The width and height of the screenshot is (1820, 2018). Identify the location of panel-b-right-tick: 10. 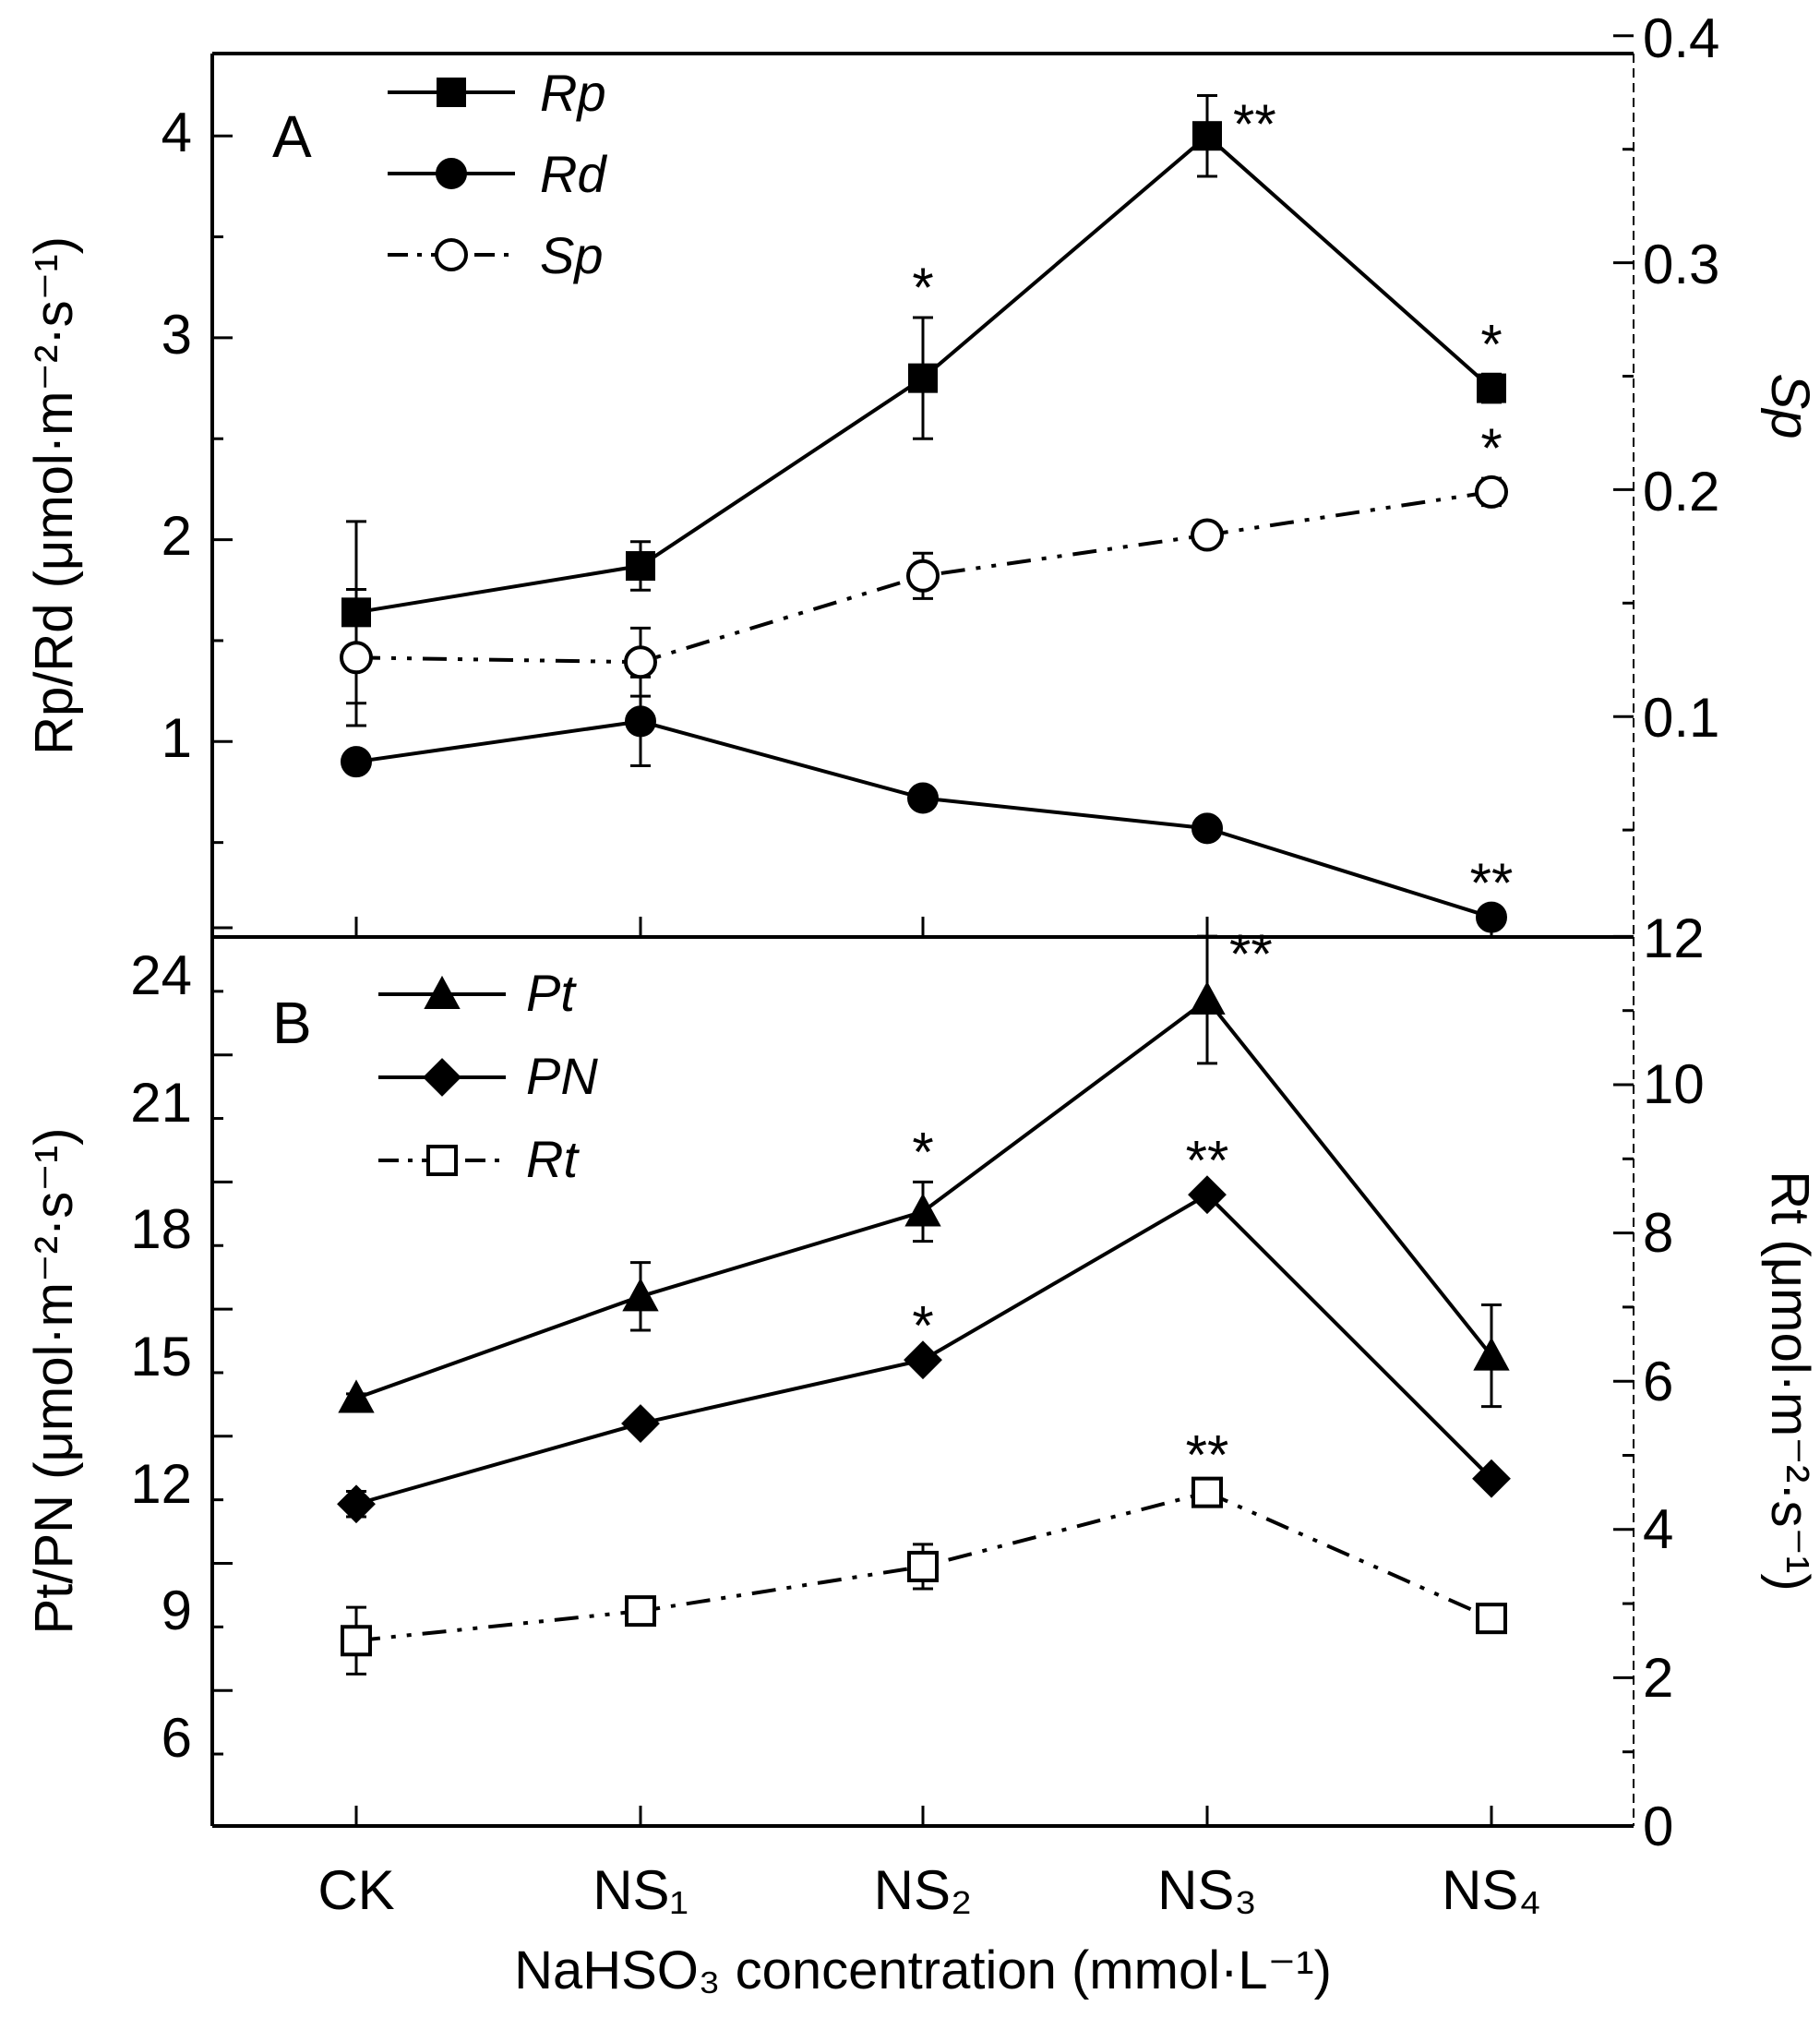
(1674, 1084).